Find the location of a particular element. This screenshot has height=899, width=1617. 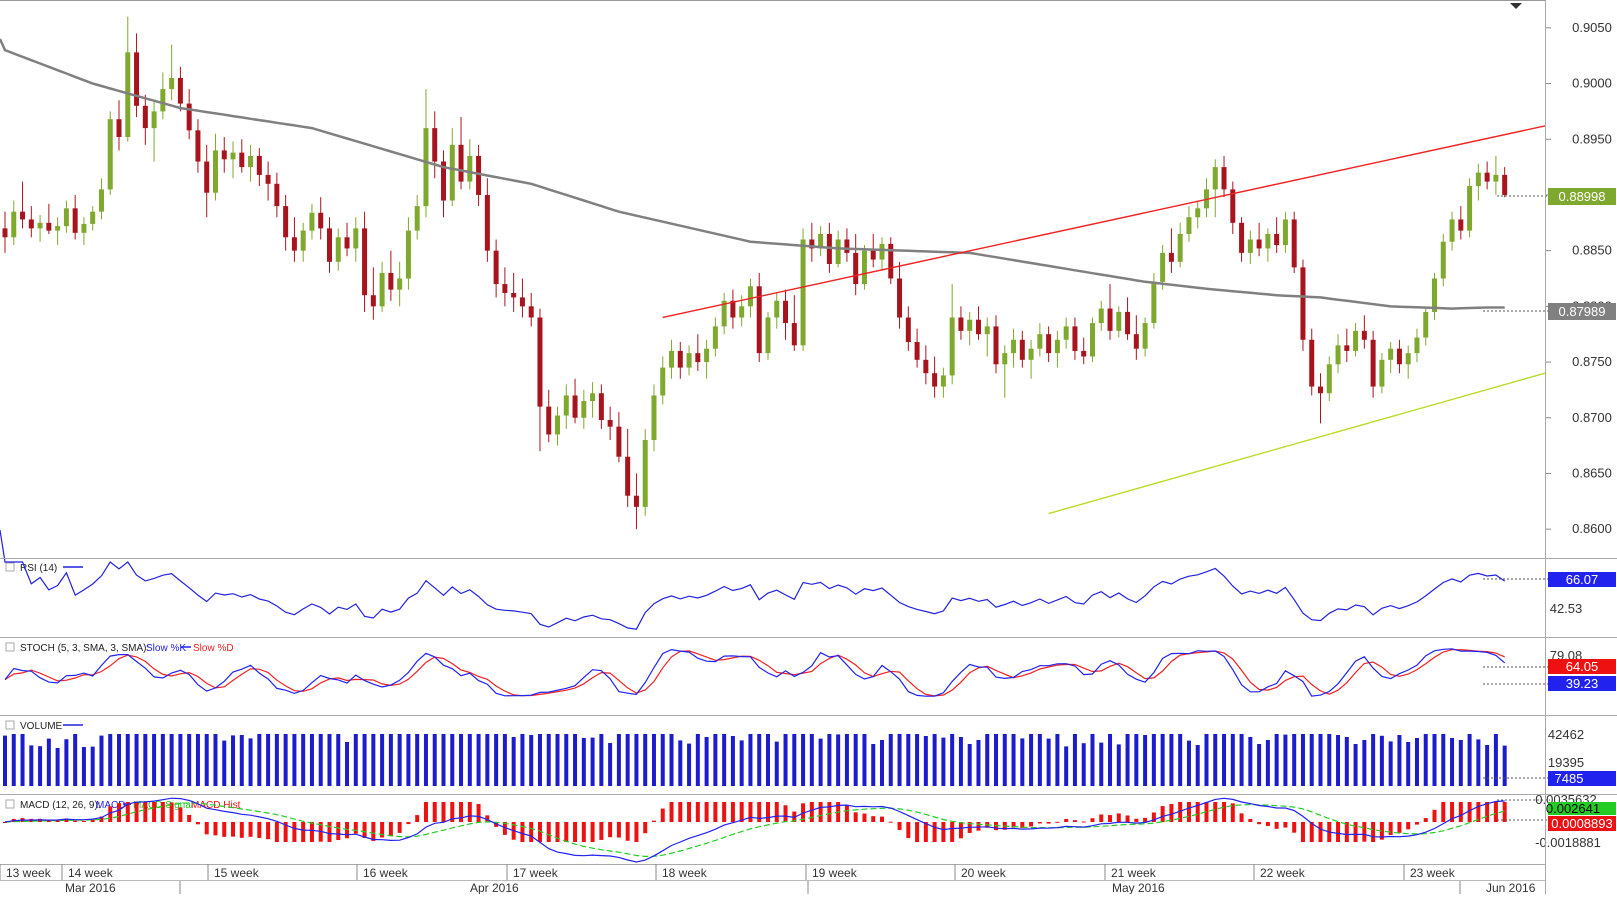

stoch-d-tag is located at coordinates (1582, 666).